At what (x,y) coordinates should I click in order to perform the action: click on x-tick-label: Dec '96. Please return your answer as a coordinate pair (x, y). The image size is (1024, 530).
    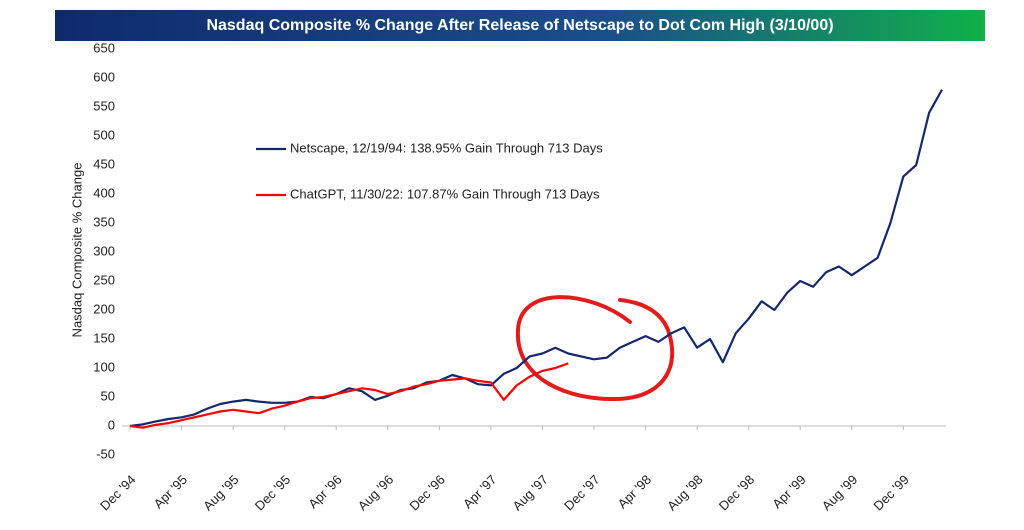
    Looking at the image, I should click on (426, 492).